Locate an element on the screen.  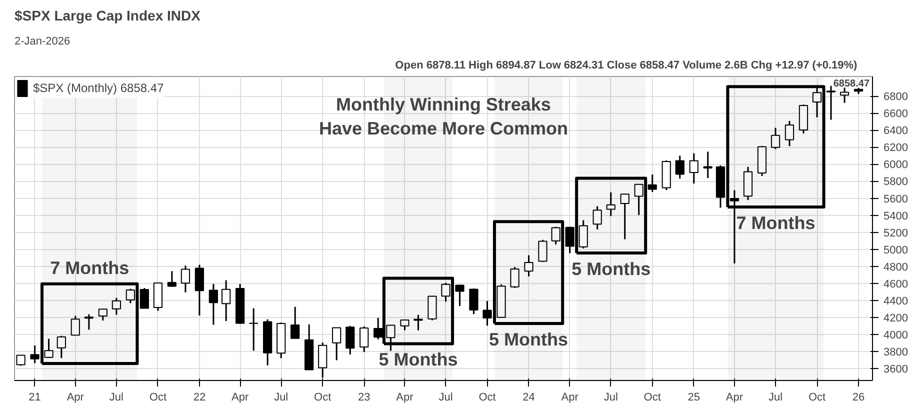
x-tick-label: 26 is located at coordinates (858, 398).